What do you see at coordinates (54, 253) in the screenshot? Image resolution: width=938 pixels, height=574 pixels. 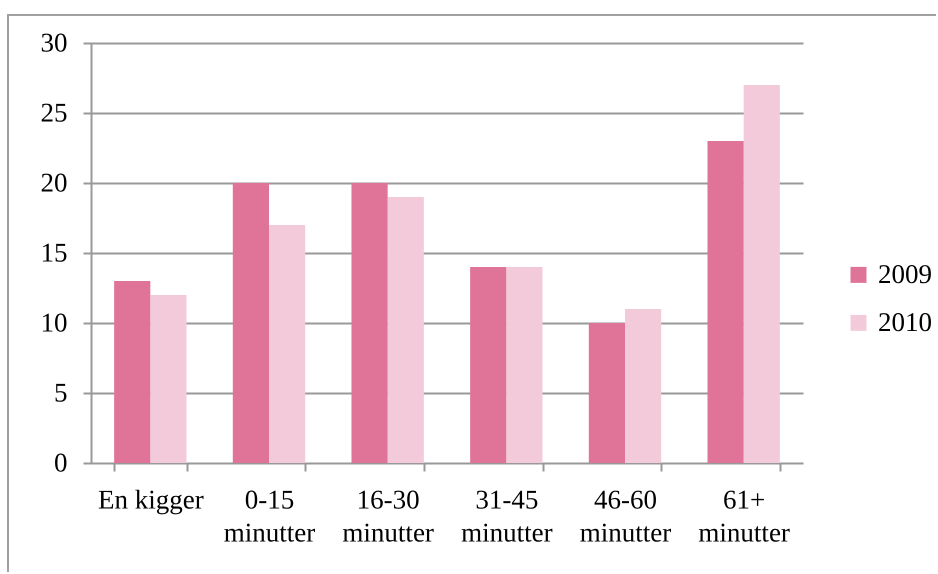 I see `y-tick-label: 15` at bounding box center [54, 253].